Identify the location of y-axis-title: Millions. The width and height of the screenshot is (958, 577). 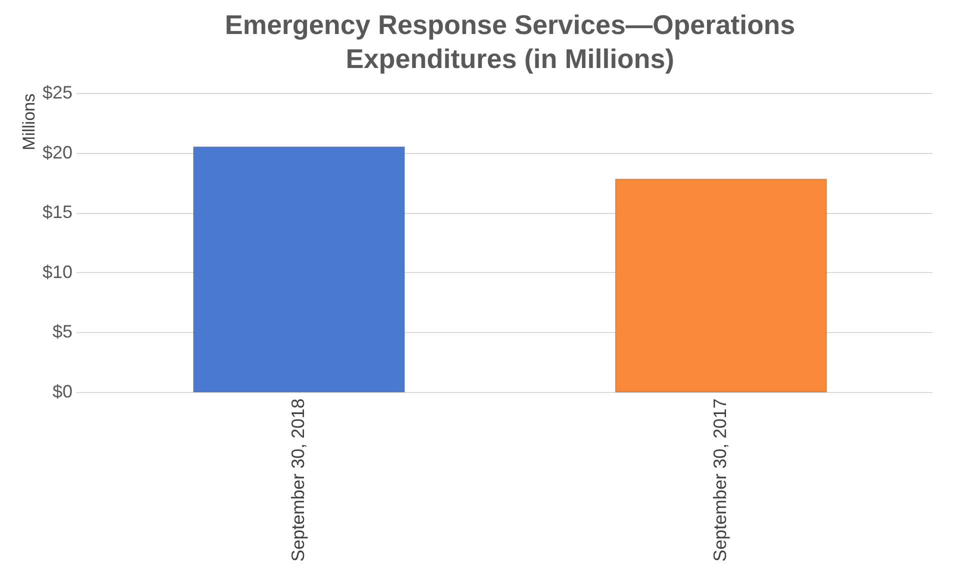
(29, 122).